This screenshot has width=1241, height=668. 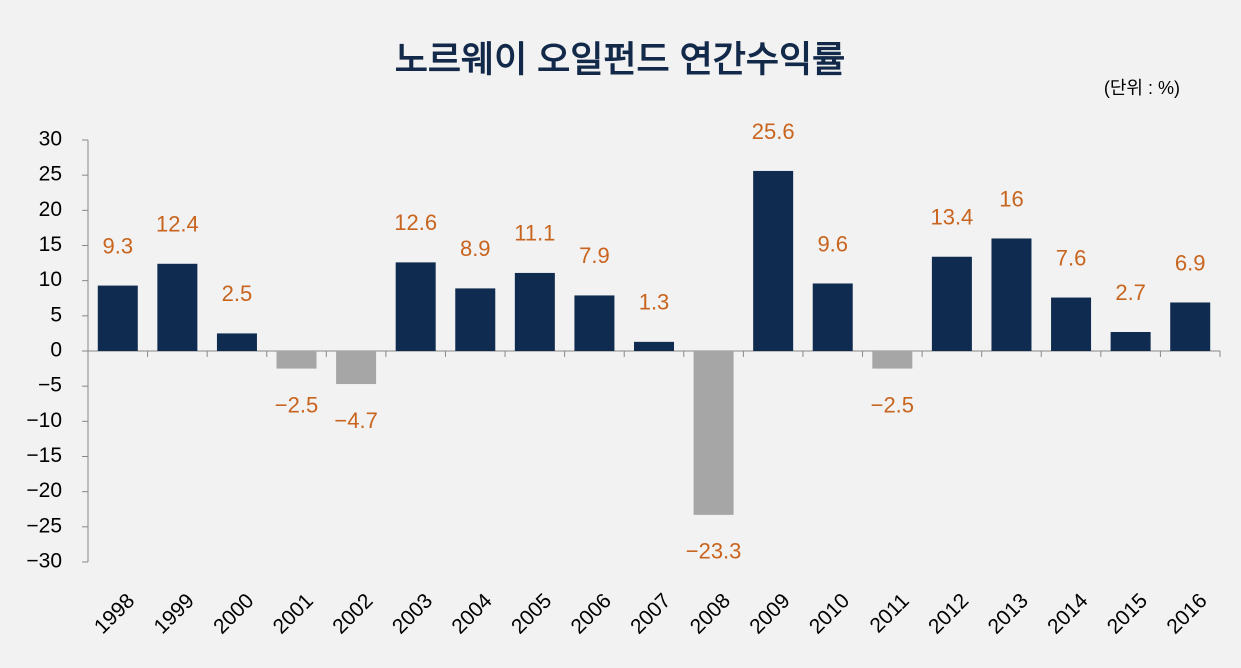 What do you see at coordinates (829, 613) in the screenshot?
I see `x-tick-label: 2010` at bounding box center [829, 613].